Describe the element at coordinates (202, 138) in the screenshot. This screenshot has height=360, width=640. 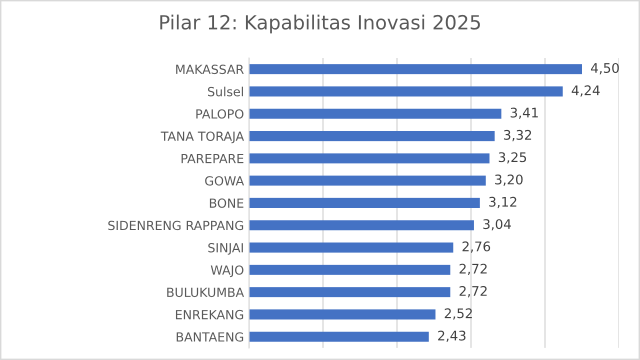
I see `y-tick-label: TANA TORAJA` at that location.